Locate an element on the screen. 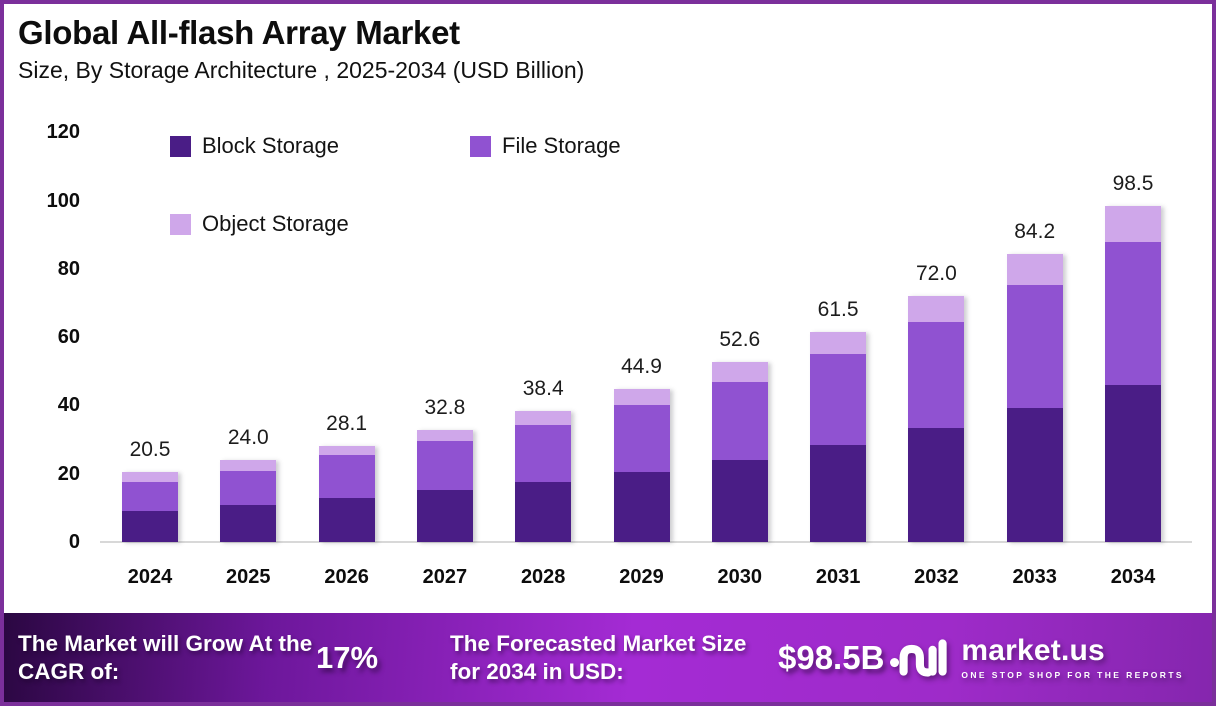 The width and height of the screenshot is (1216, 706). stacked-bar-2029 is located at coordinates (641, 465).